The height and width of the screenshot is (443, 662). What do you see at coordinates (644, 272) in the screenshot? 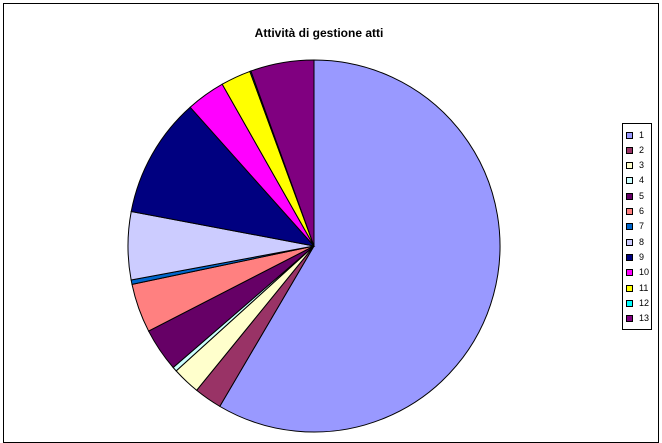
I see `legend-label: 10` at bounding box center [644, 272].